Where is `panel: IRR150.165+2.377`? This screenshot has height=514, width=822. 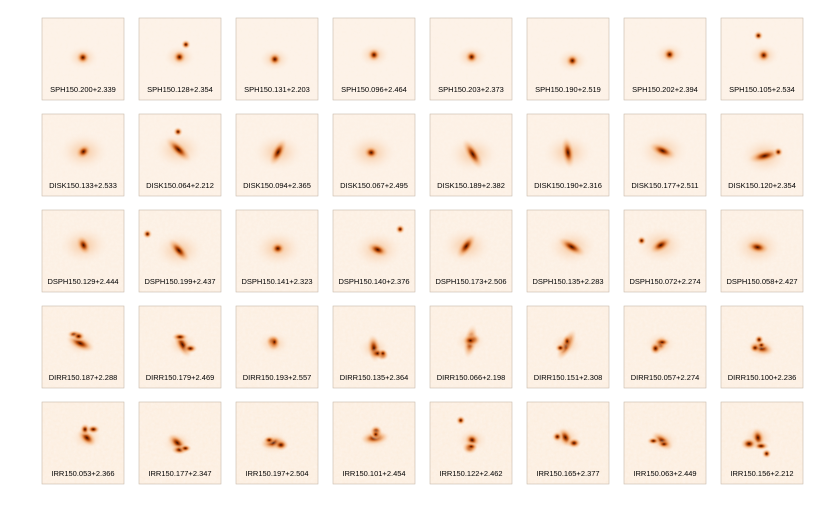
panel: IRR150.165+2.377 is located at coordinates (568, 443).